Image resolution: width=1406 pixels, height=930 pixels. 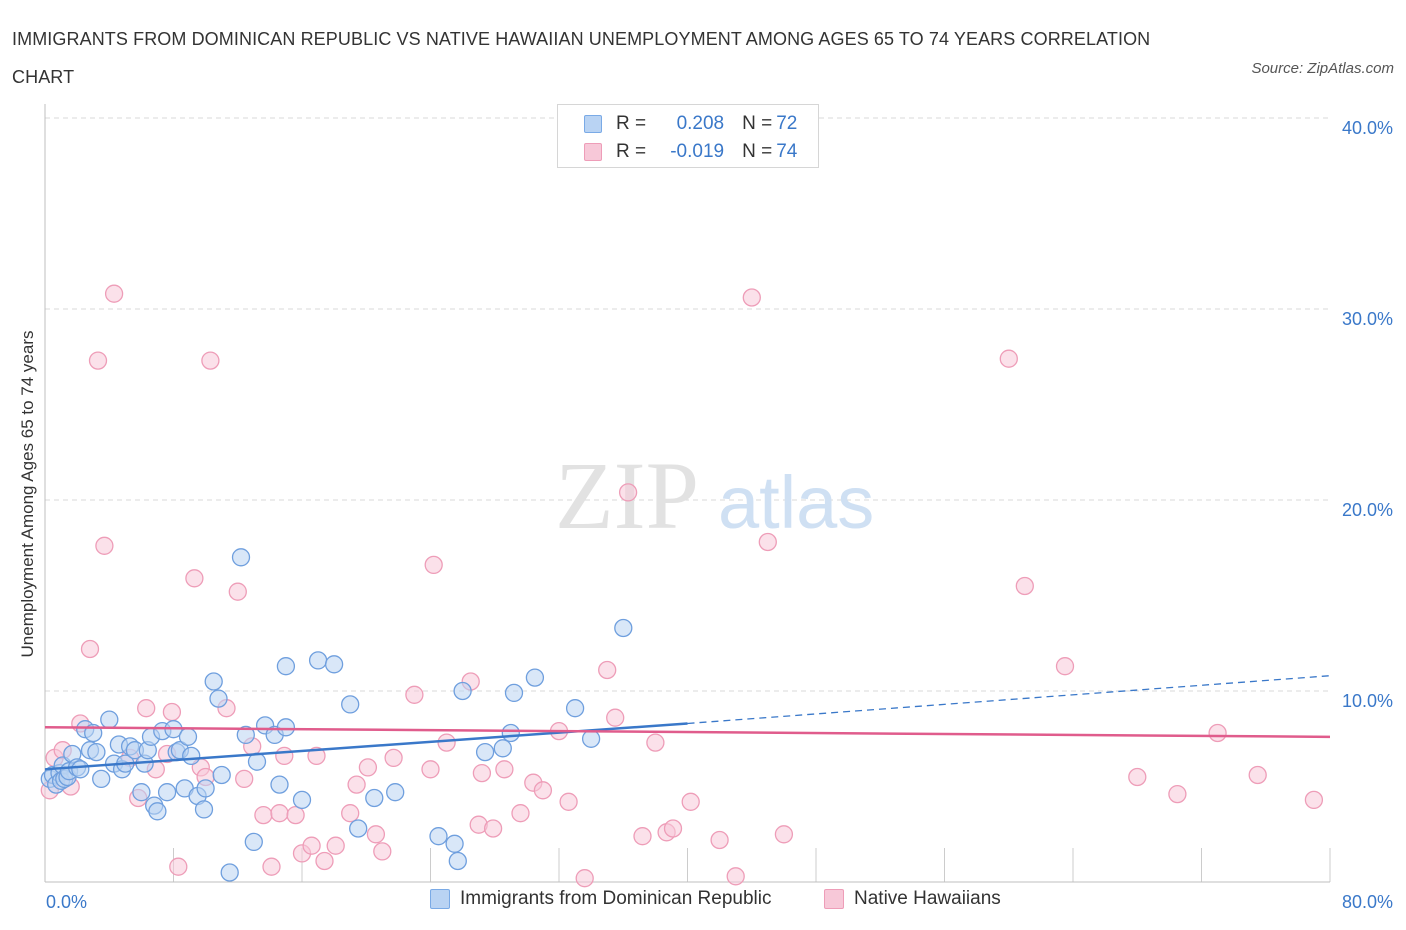 What do you see at coordinates (27, 494) in the screenshot?
I see `y-axis-label: Unemployment Among Ages 65 to 74 years` at bounding box center [27, 494].